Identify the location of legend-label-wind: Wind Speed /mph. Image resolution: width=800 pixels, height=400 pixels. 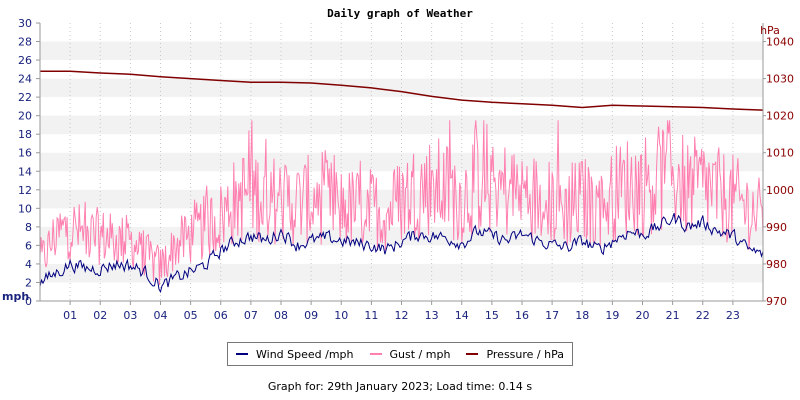
(305, 354).